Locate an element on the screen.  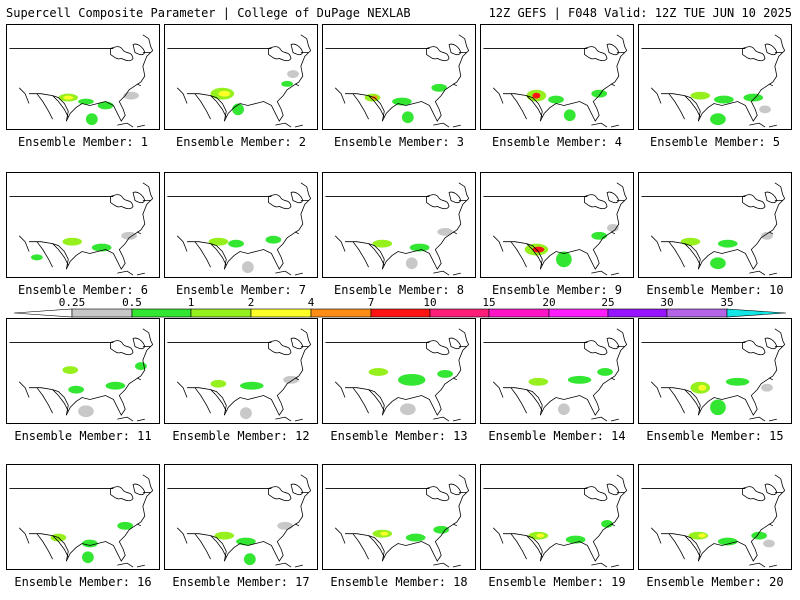
panel-label: Ensemble Member: 2 is located at coordinates (241, 142).